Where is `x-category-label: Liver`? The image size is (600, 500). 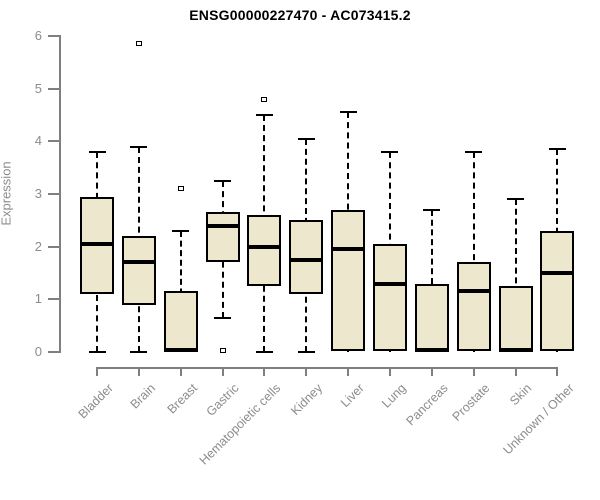 x-category-label: Liver is located at coordinates (352, 396).